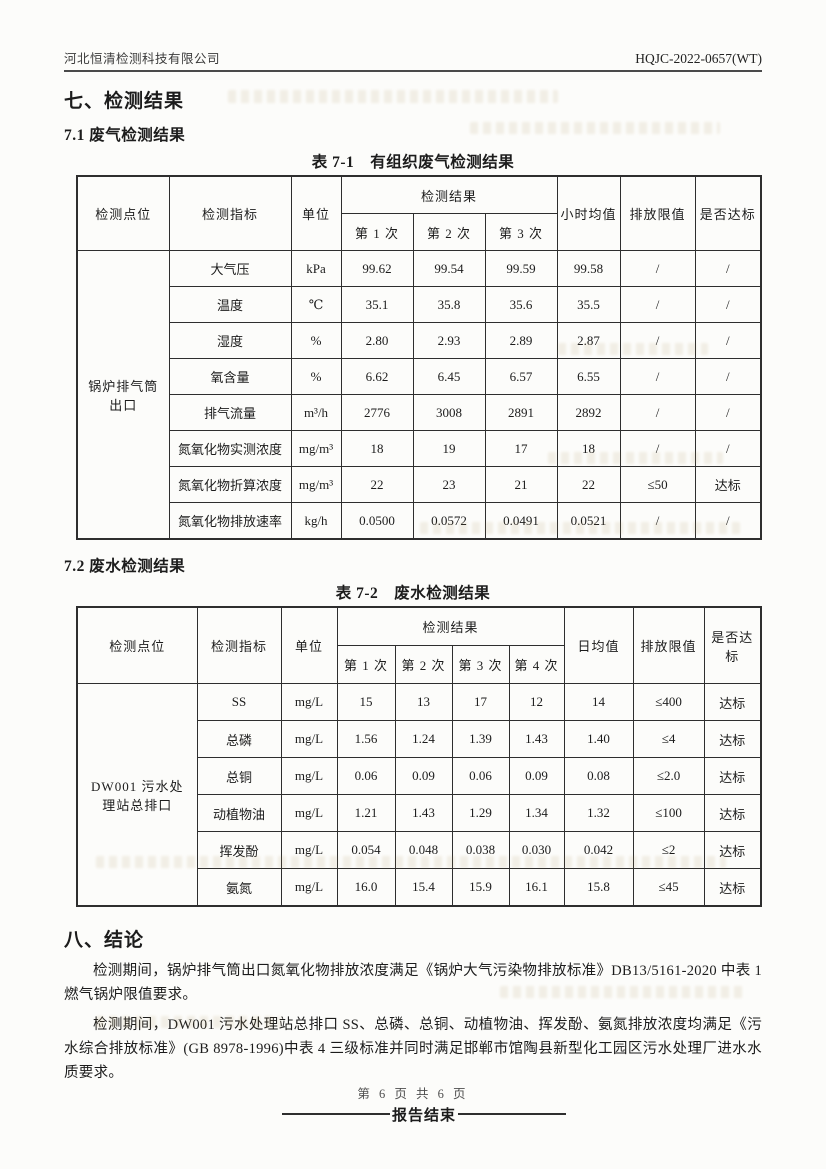 The height and width of the screenshot is (1169, 826). I want to click on run-4-value-cell: 1.43, so click(536, 739).